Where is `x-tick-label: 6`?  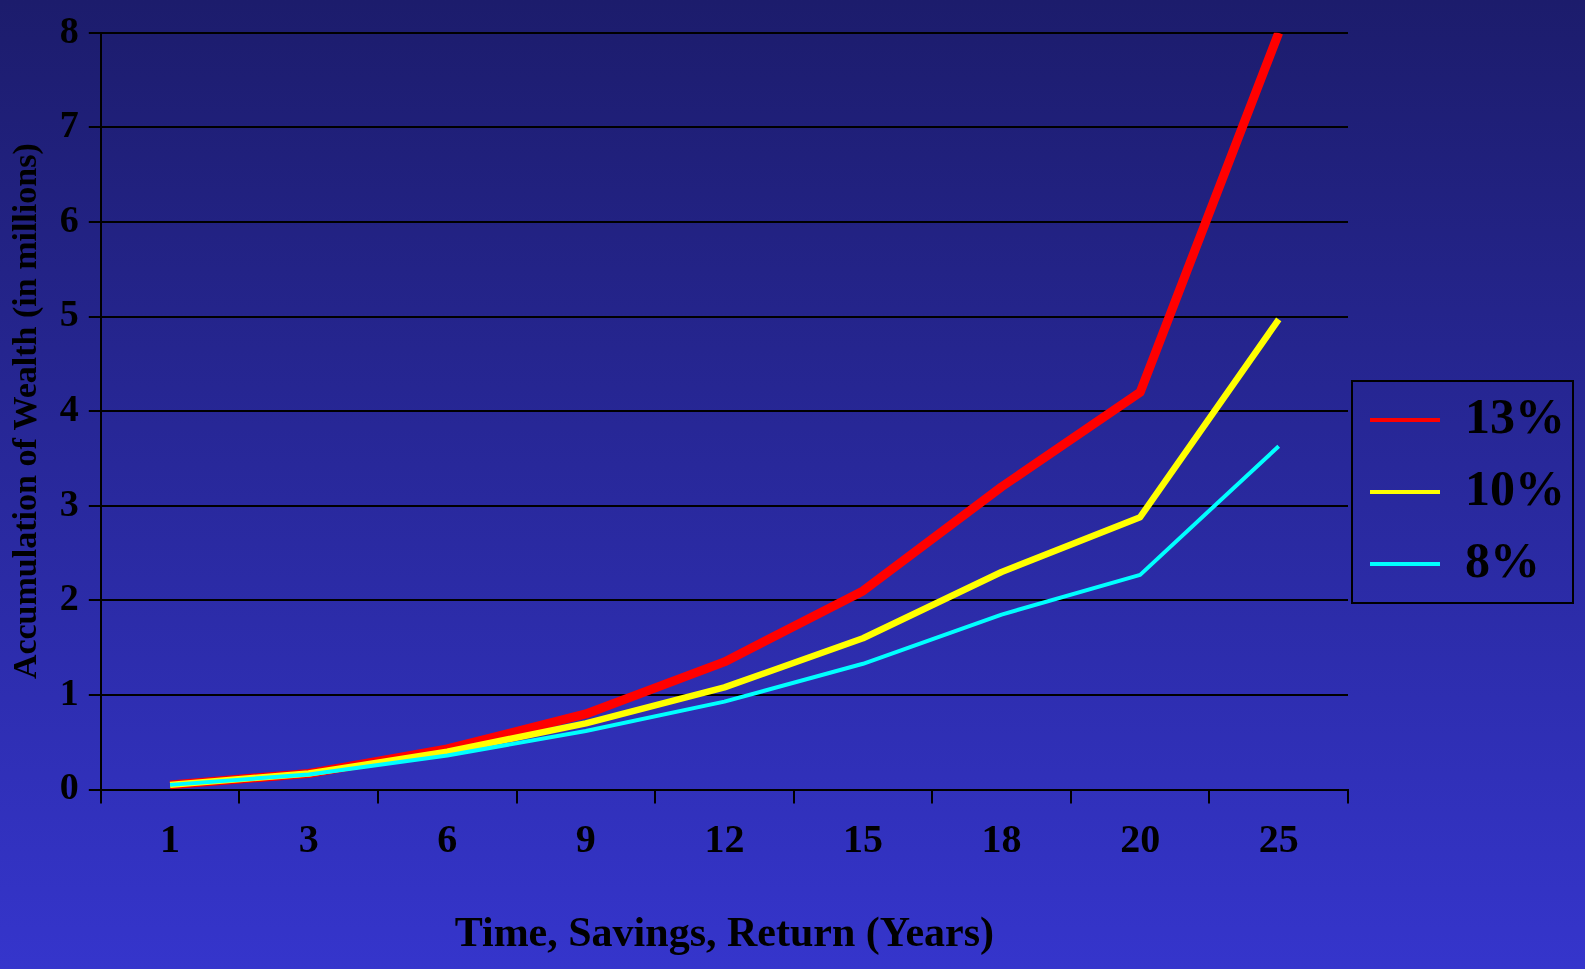
x-tick-label: 6 is located at coordinates (447, 838).